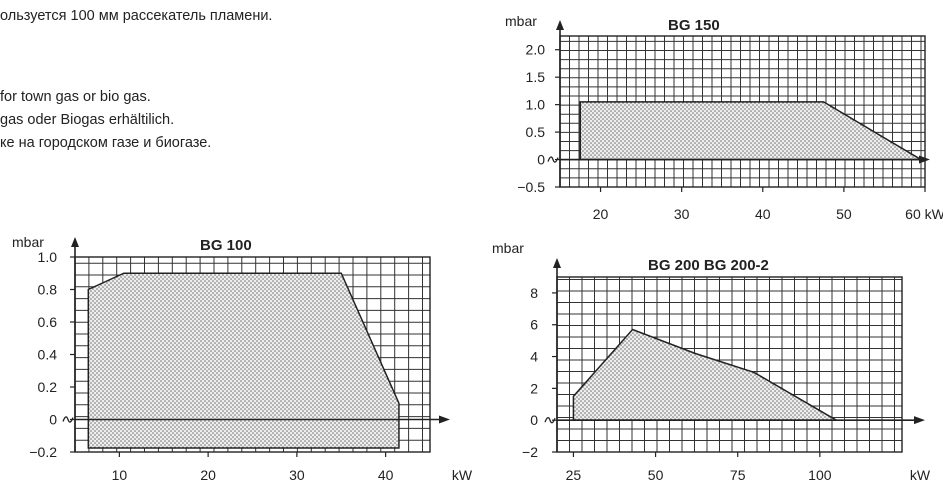 The width and height of the screenshot is (943, 483). I want to click on y-tick-label: −0.2, so click(43, 452).